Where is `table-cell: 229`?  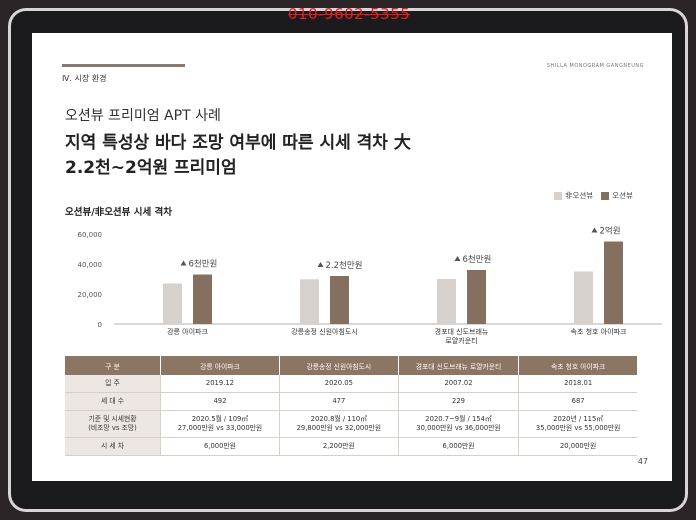 table-cell: 229 is located at coordinates (458, 402).